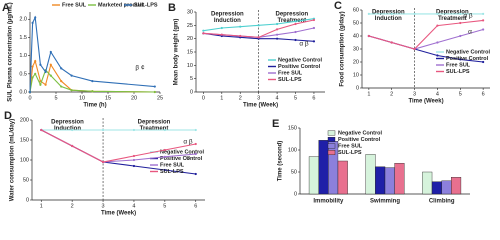 The image size is (500, 240). Describe the element at coordinates (360, 133) in the screenshot. I see `legend-label: Negative Control` at that location.